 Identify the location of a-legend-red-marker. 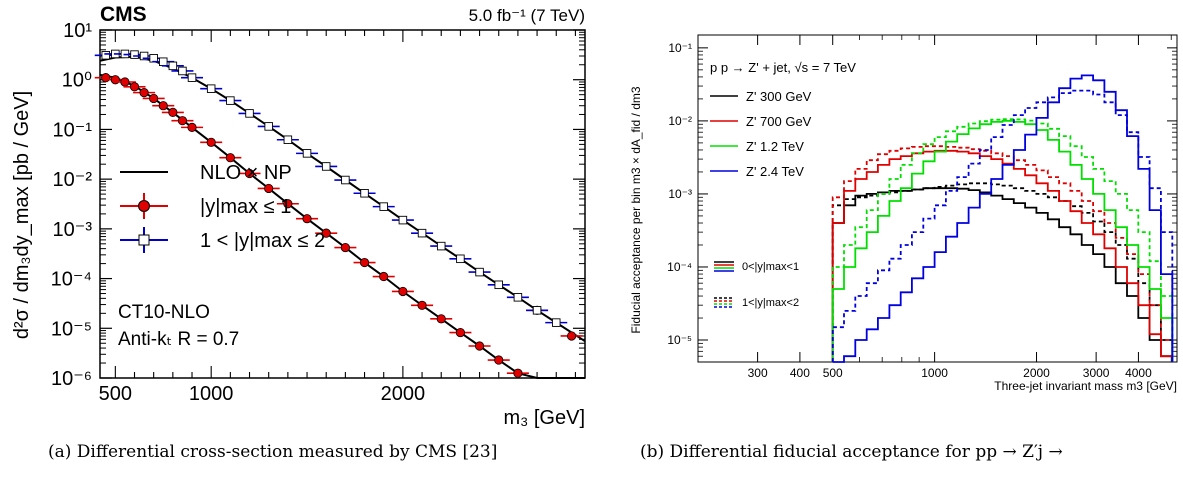
(144, 206).